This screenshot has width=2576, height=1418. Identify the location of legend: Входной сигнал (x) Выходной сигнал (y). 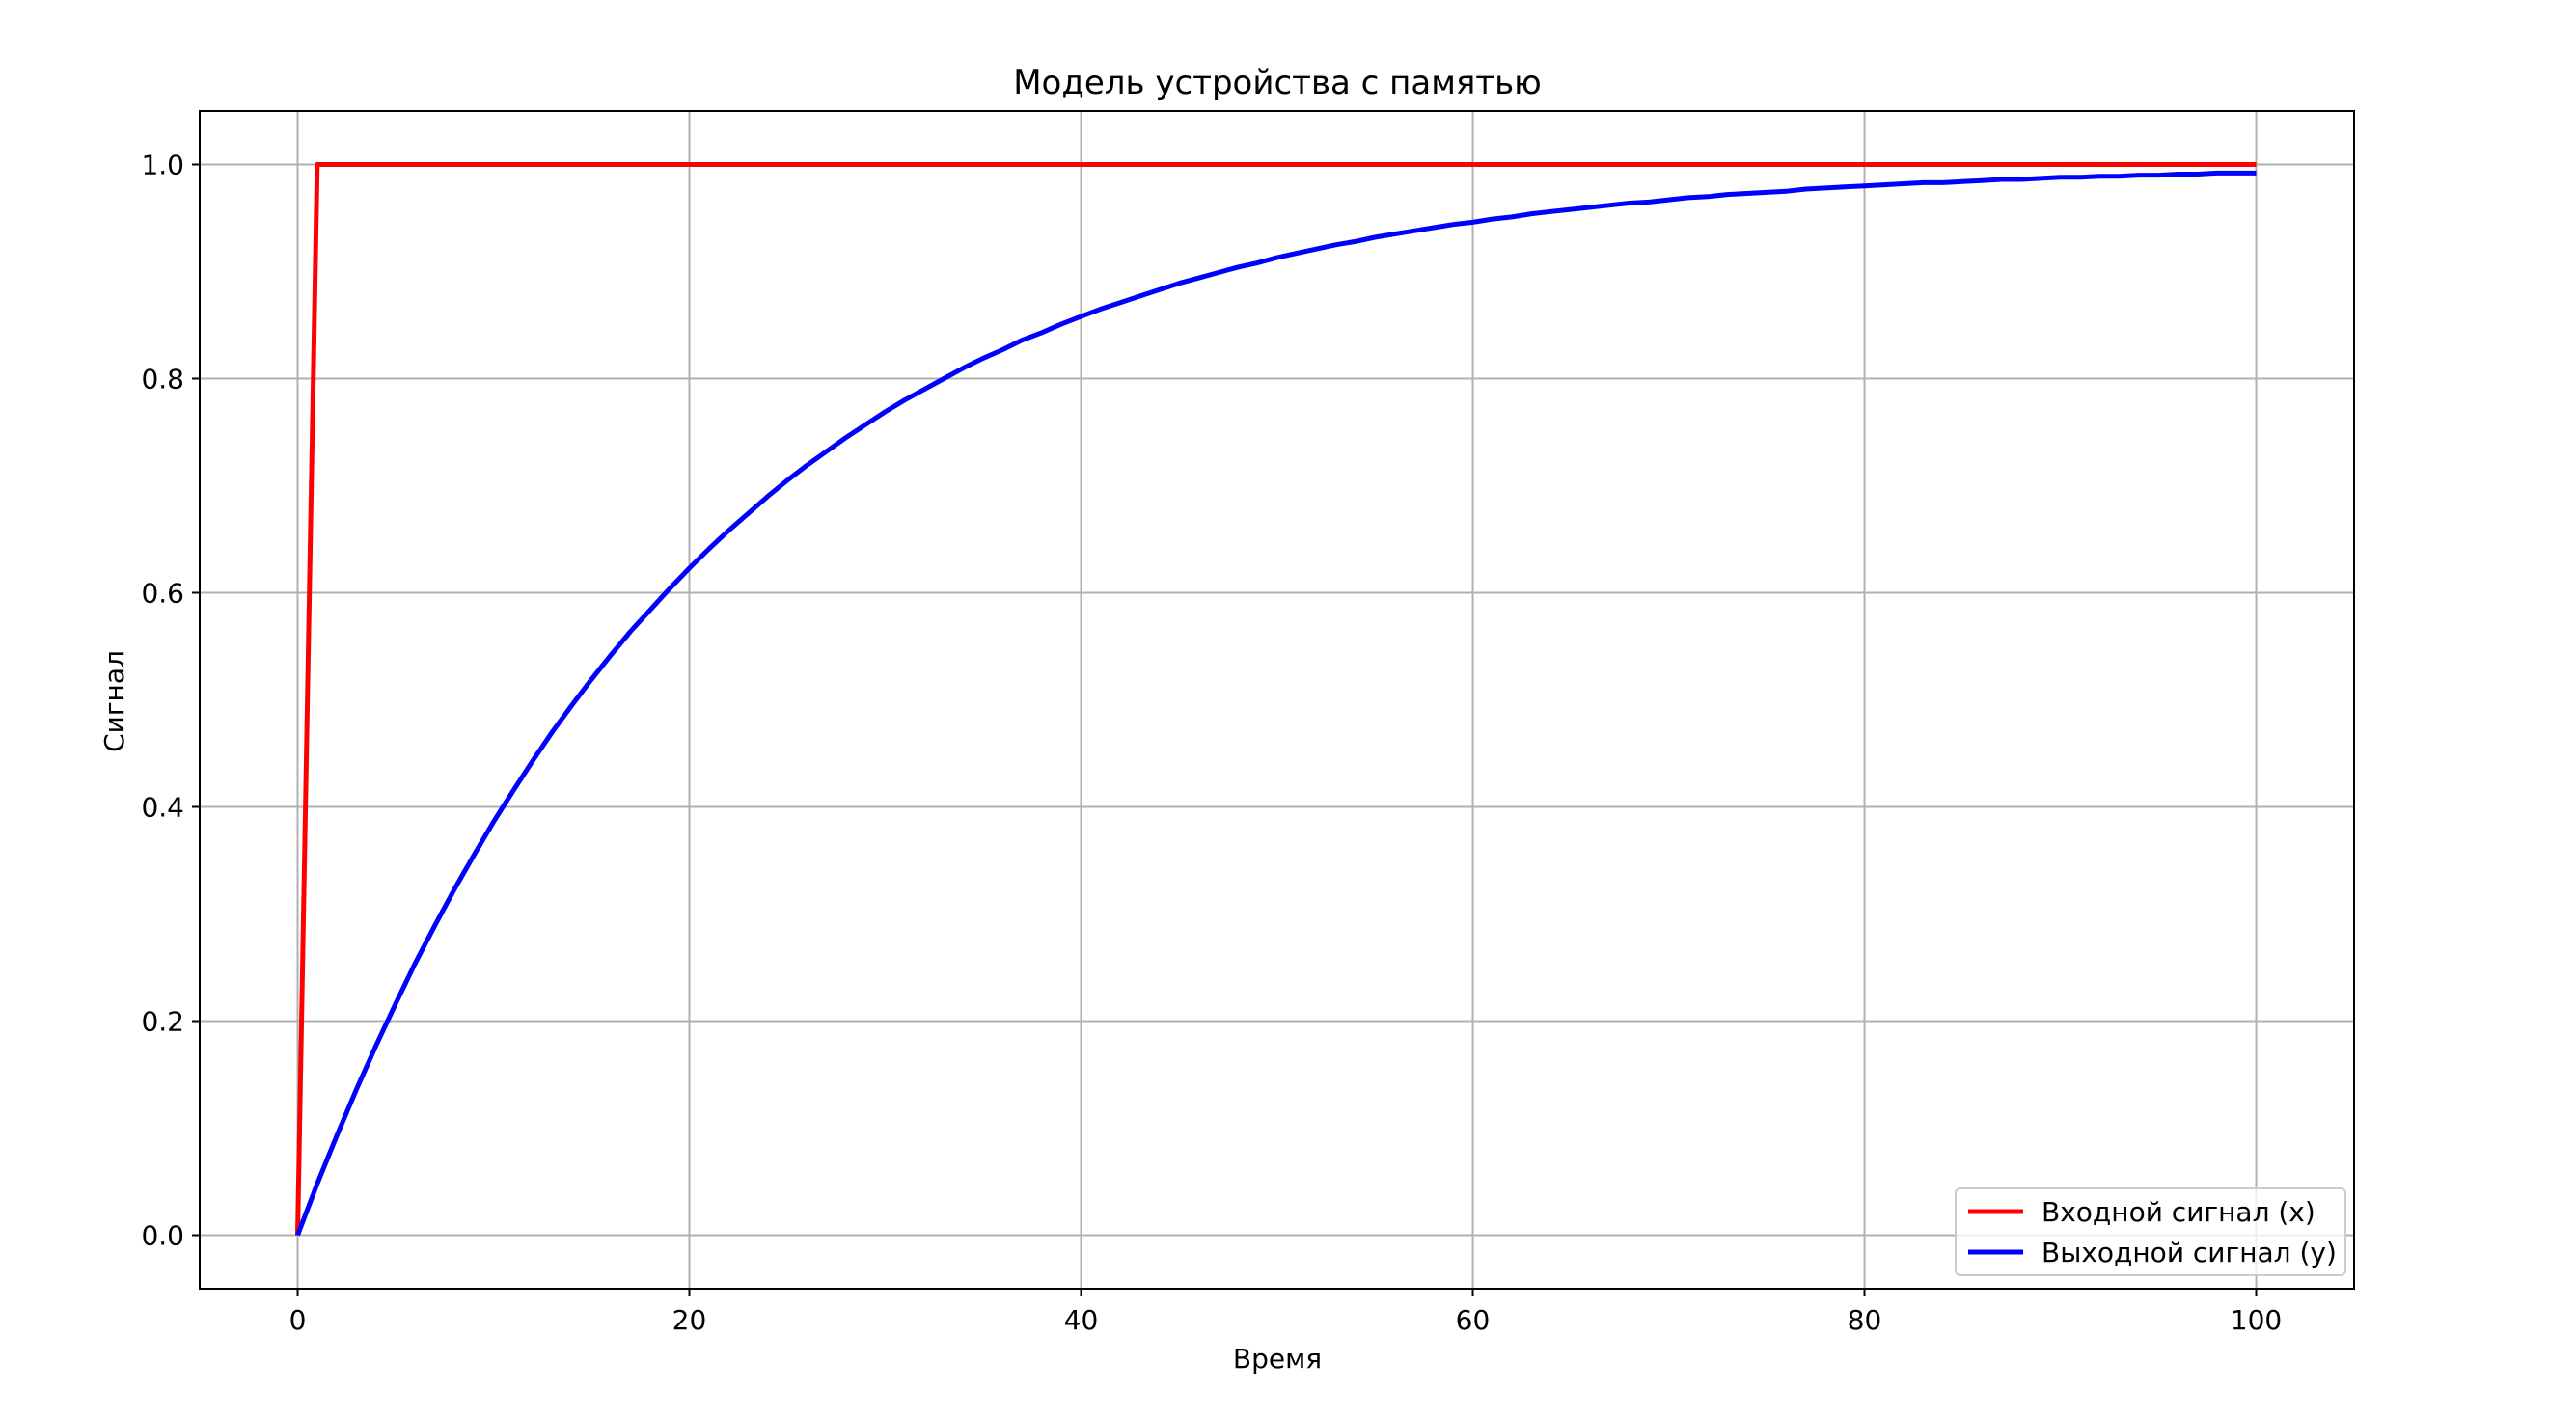
(2151, 1231).